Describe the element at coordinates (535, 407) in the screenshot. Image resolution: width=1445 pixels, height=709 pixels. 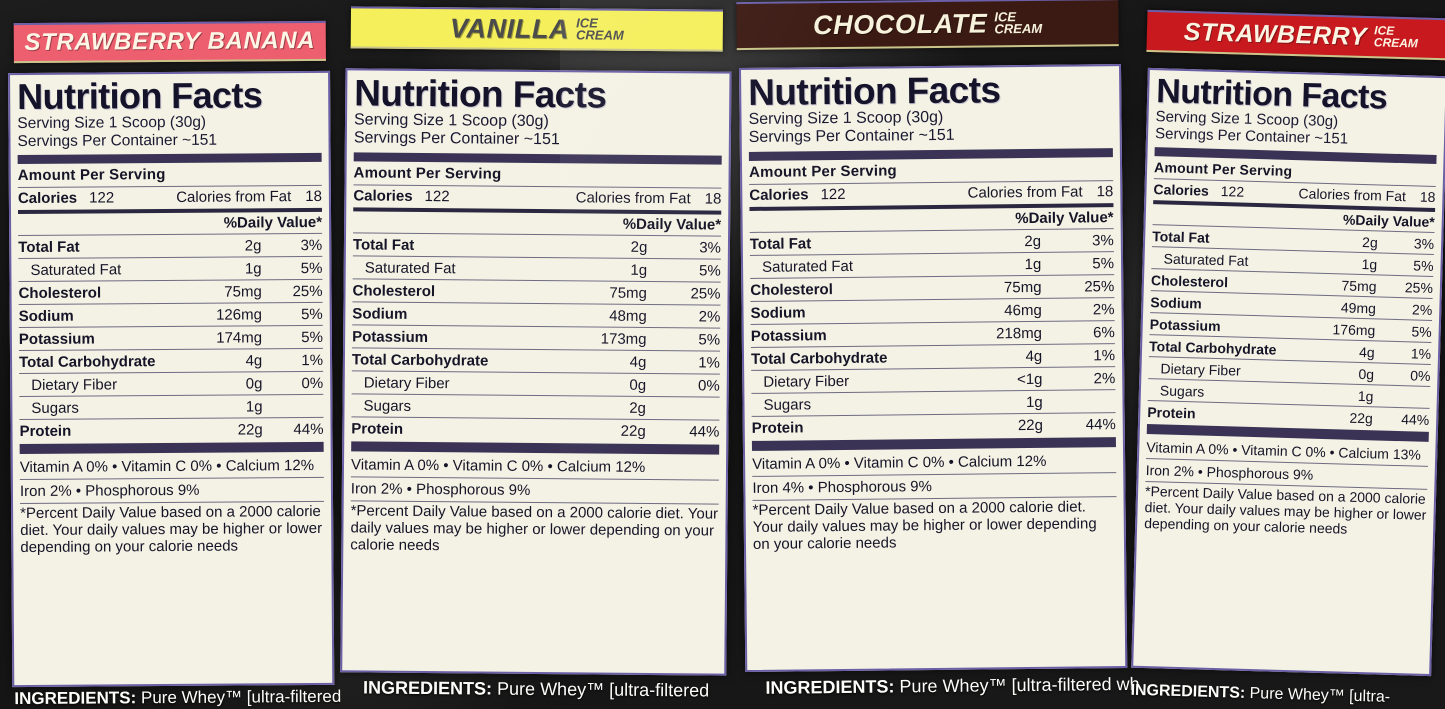
I see `nutrient-row: Sugars 2g` at that location.